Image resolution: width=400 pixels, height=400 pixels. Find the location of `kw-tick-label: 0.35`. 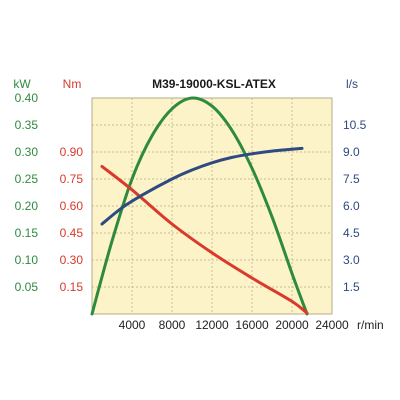

kw-tick-label: 0.35 is located at coordinates (27, 125).